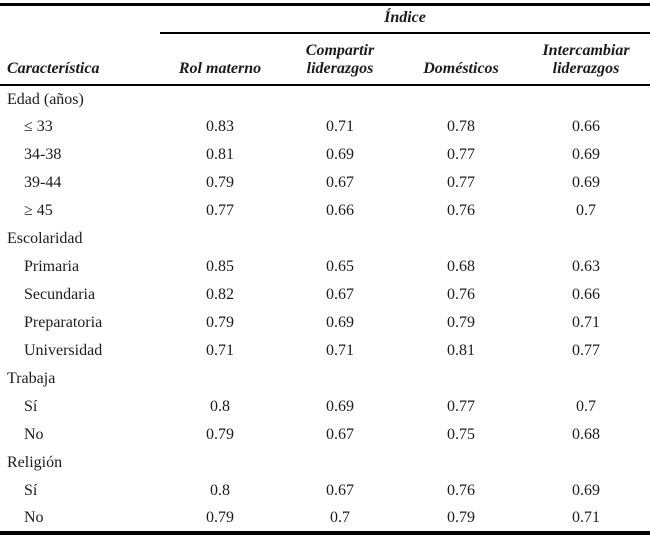 The width and height of the screenshot is (650, 548). I want to click on row-label: Preparatoria, so click(63, 322).